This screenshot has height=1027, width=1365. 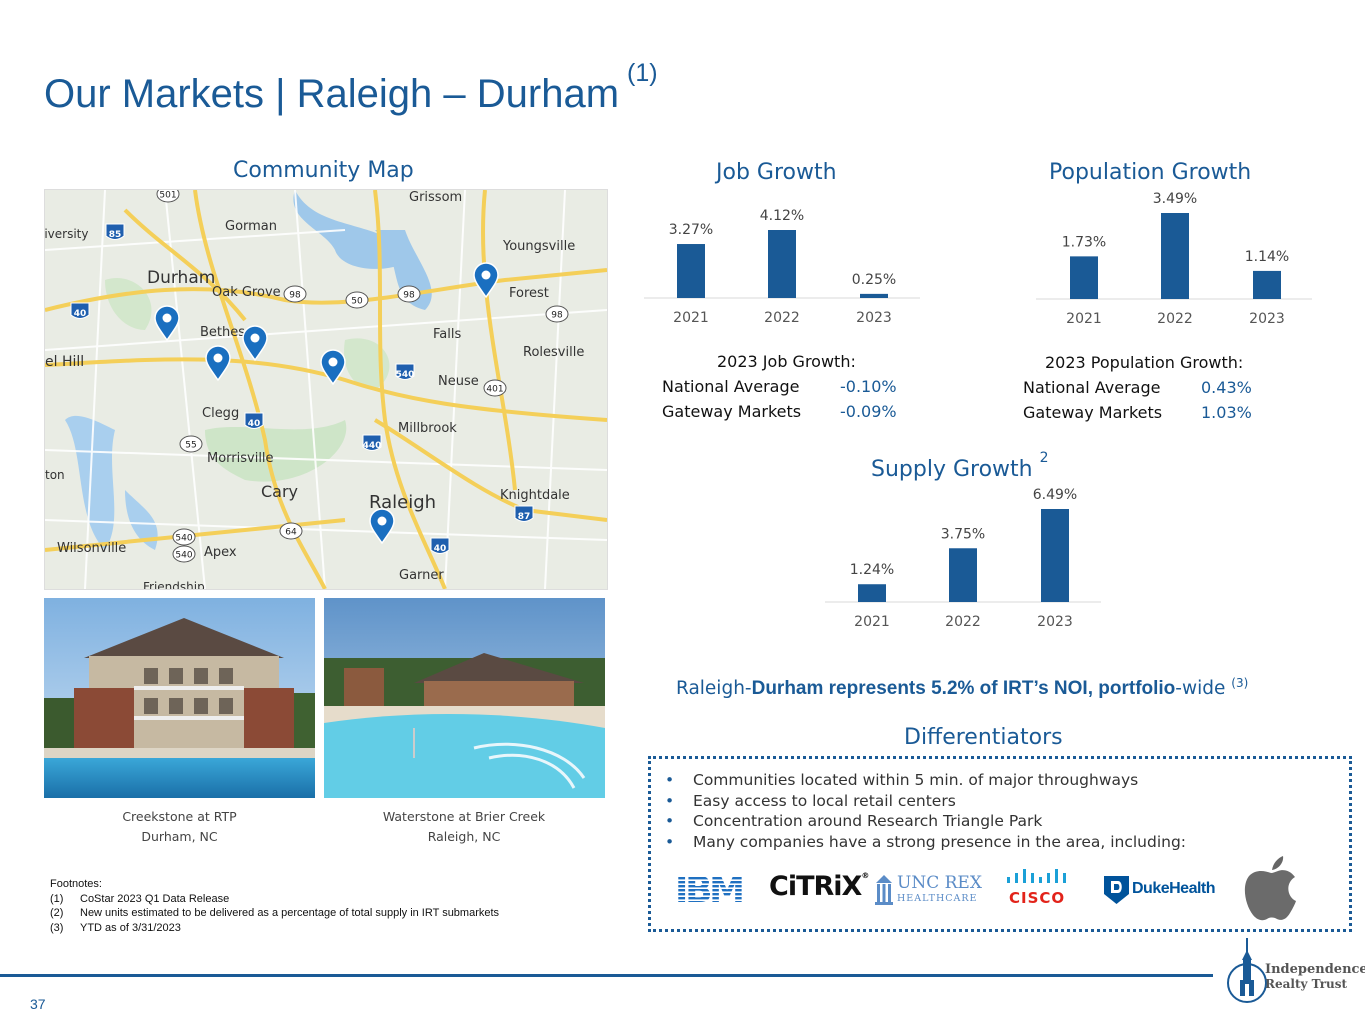 What do you see at coordinates (57, 927) in the screenshot?
I see `footnote-number: (3)` at bounding box center [57, 927].